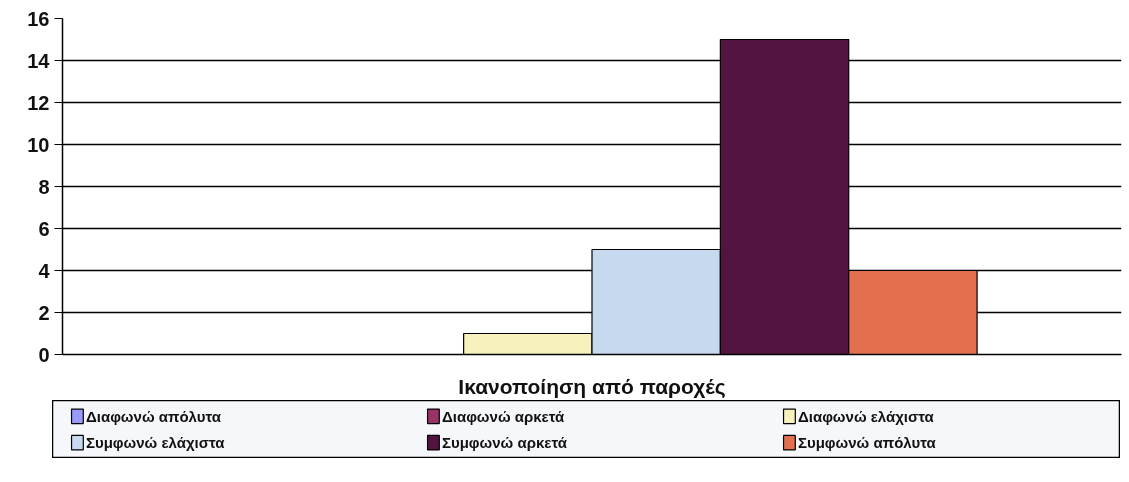  What do you see at coordinates (39, 60) in the screenshot?
I see `y-tick-label: 14` at bounding box center [39, 60].